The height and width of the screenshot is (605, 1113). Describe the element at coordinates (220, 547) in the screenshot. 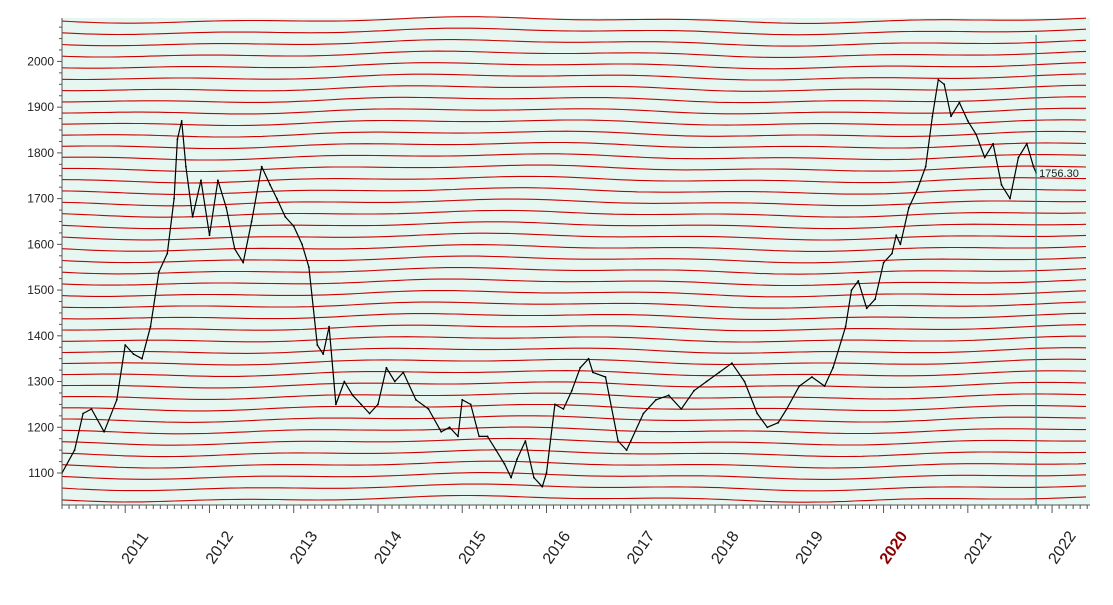

I see `x-tick-label: 2012` at that location.